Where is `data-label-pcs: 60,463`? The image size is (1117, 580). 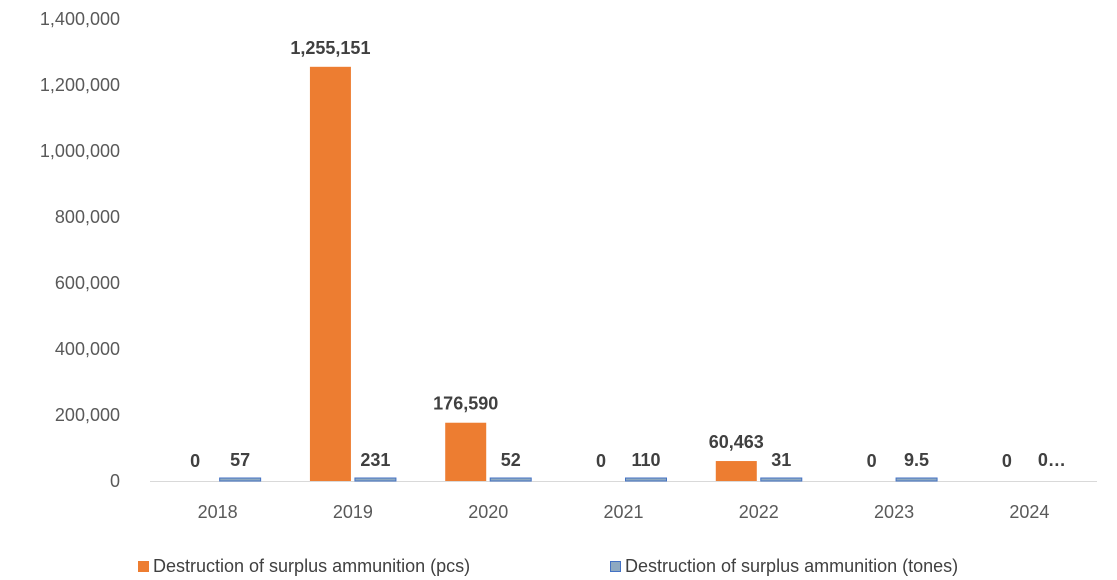 data-label-pcs: 60,463 is located at coordinates (736, 442).